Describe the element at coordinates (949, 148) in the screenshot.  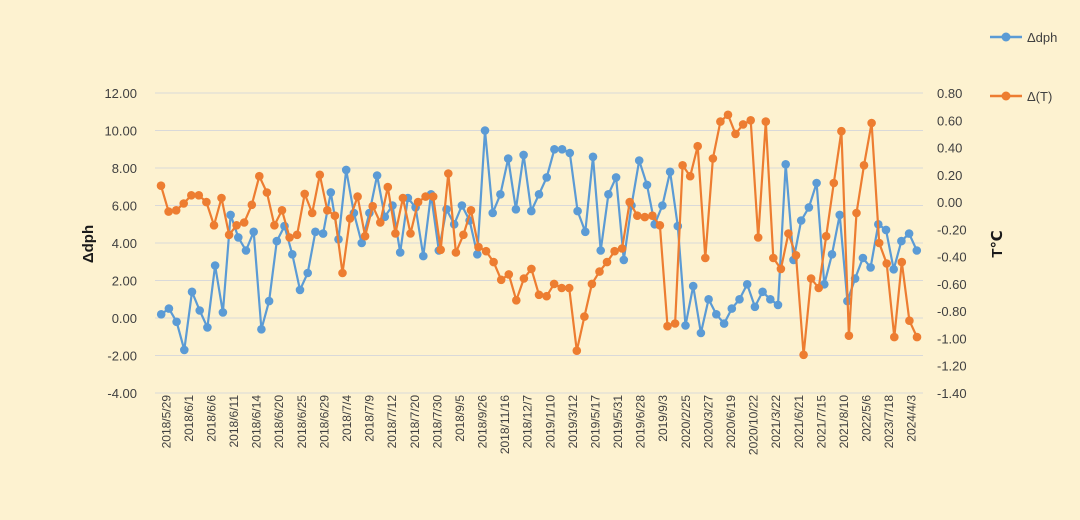
I see `right-tick-label: 0.40` at that location.